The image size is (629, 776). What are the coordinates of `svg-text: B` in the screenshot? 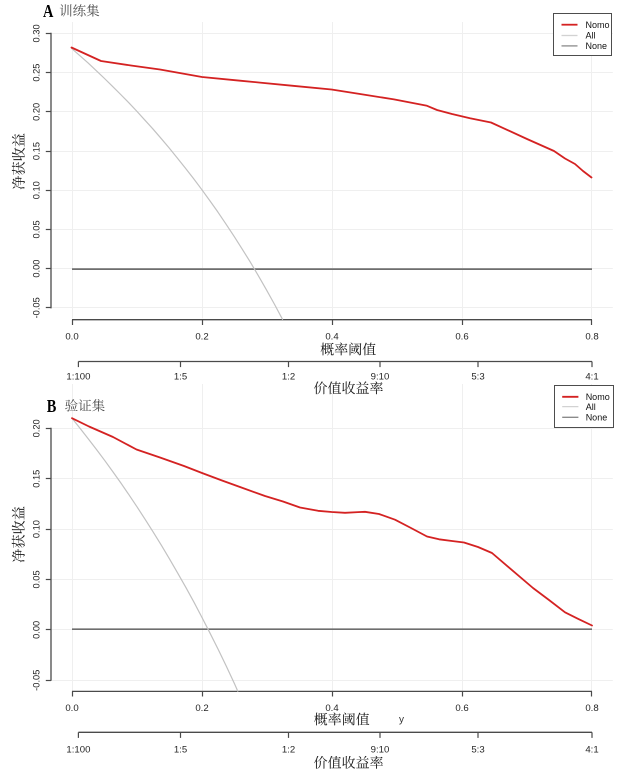 It's located at (52, 405).